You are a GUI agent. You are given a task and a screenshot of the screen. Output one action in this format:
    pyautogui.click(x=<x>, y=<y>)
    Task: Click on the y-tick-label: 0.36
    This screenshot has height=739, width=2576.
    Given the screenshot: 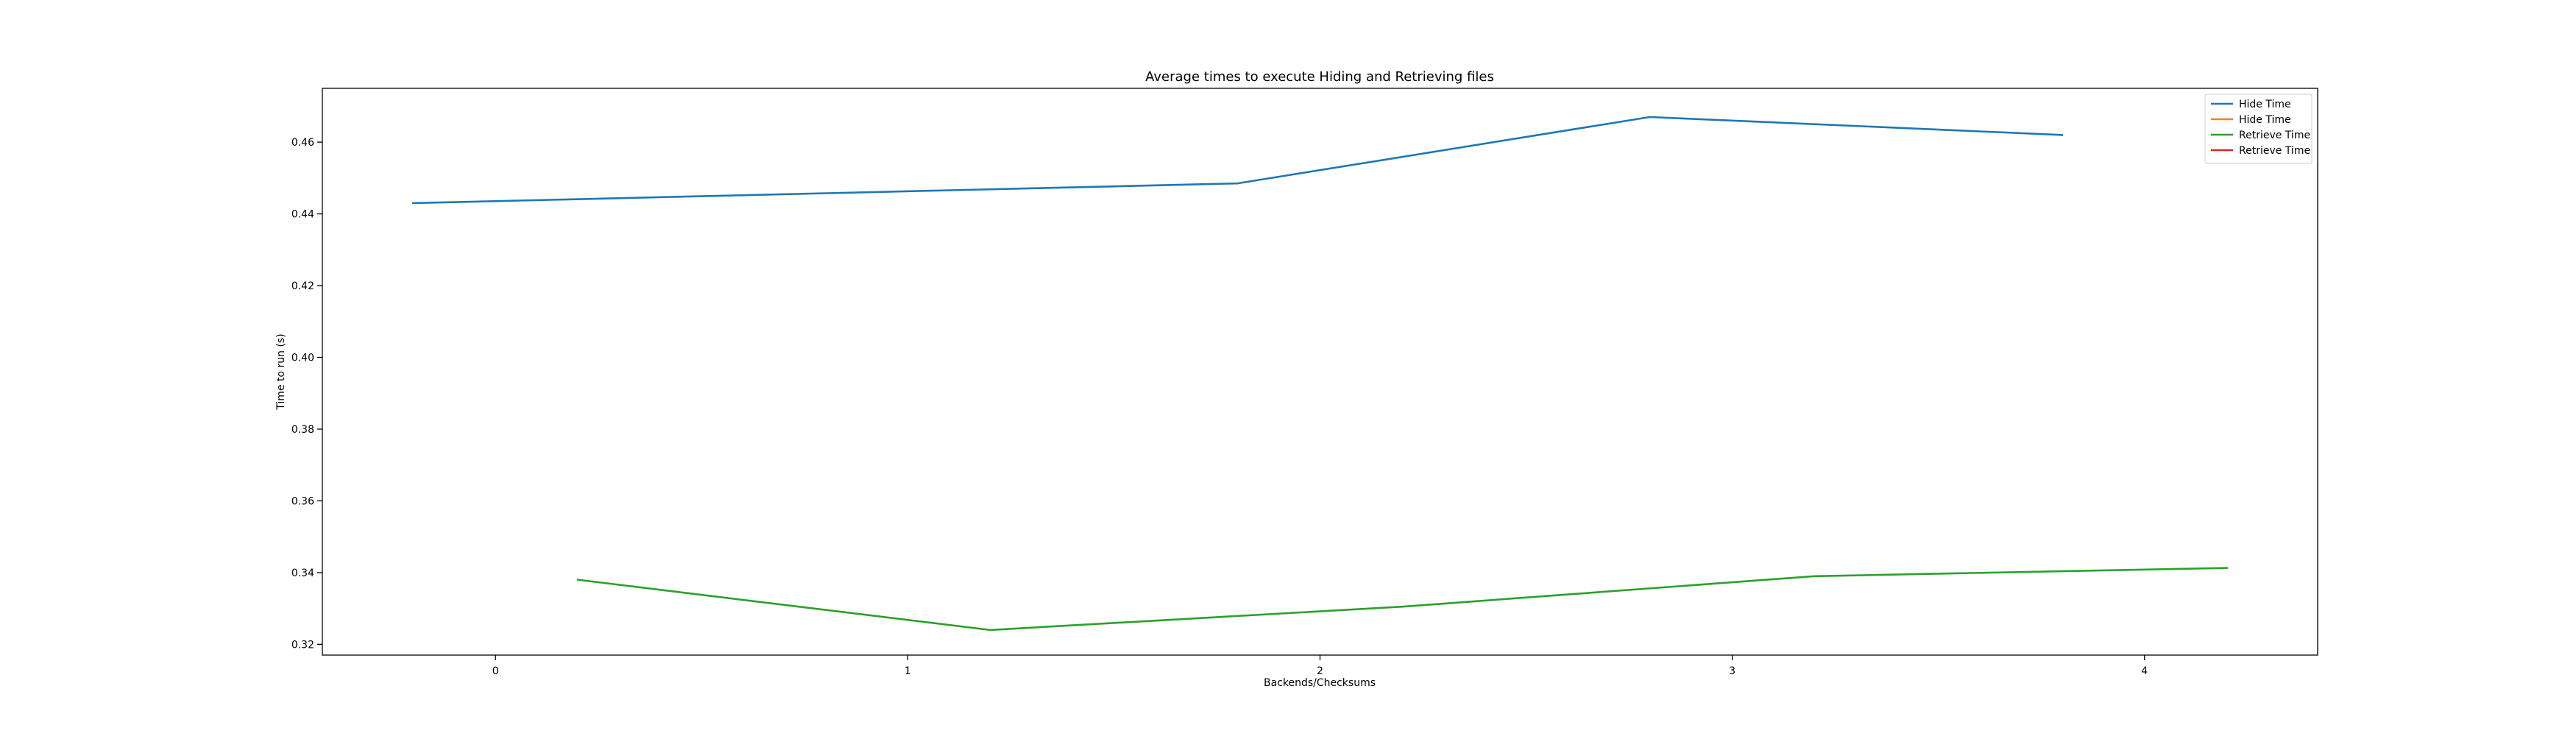 What is the action you would take?
    pyautogui.click(x=302, y=501)
    